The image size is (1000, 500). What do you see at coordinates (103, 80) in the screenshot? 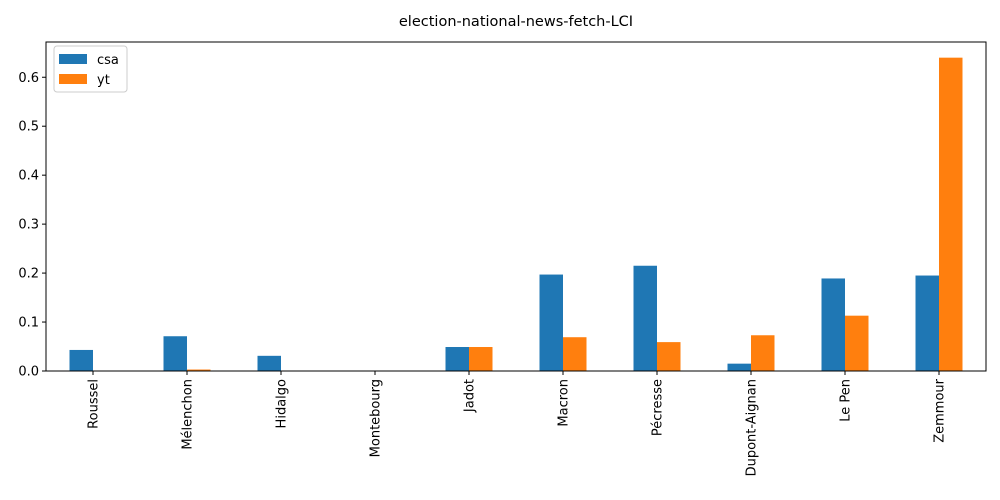
I see `legend-label-yt: yt` at bounding box center [103, 80].